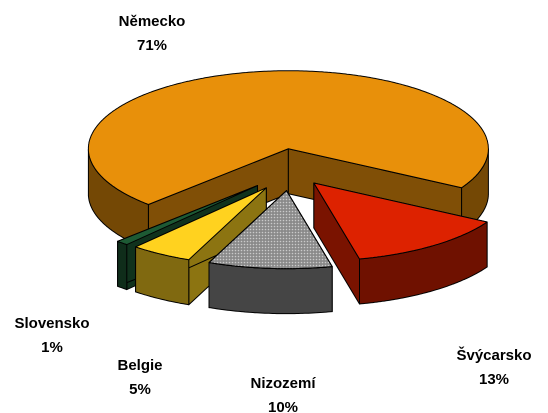 This screenshot has height=413, width=548. I want to click on slice-value-label: 5%, so click(140, 389).